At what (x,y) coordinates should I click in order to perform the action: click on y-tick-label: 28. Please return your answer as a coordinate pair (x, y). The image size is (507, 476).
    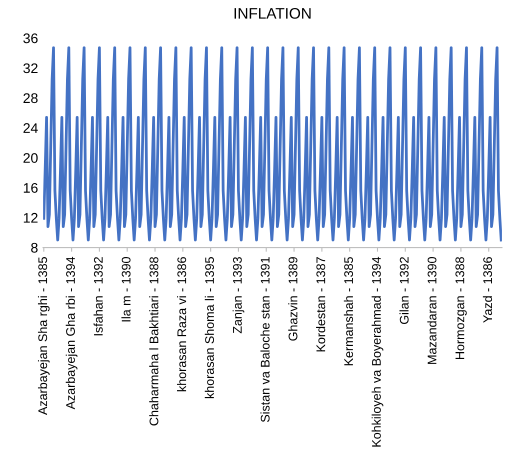
    Looking at the image, I should click on (30, 98).